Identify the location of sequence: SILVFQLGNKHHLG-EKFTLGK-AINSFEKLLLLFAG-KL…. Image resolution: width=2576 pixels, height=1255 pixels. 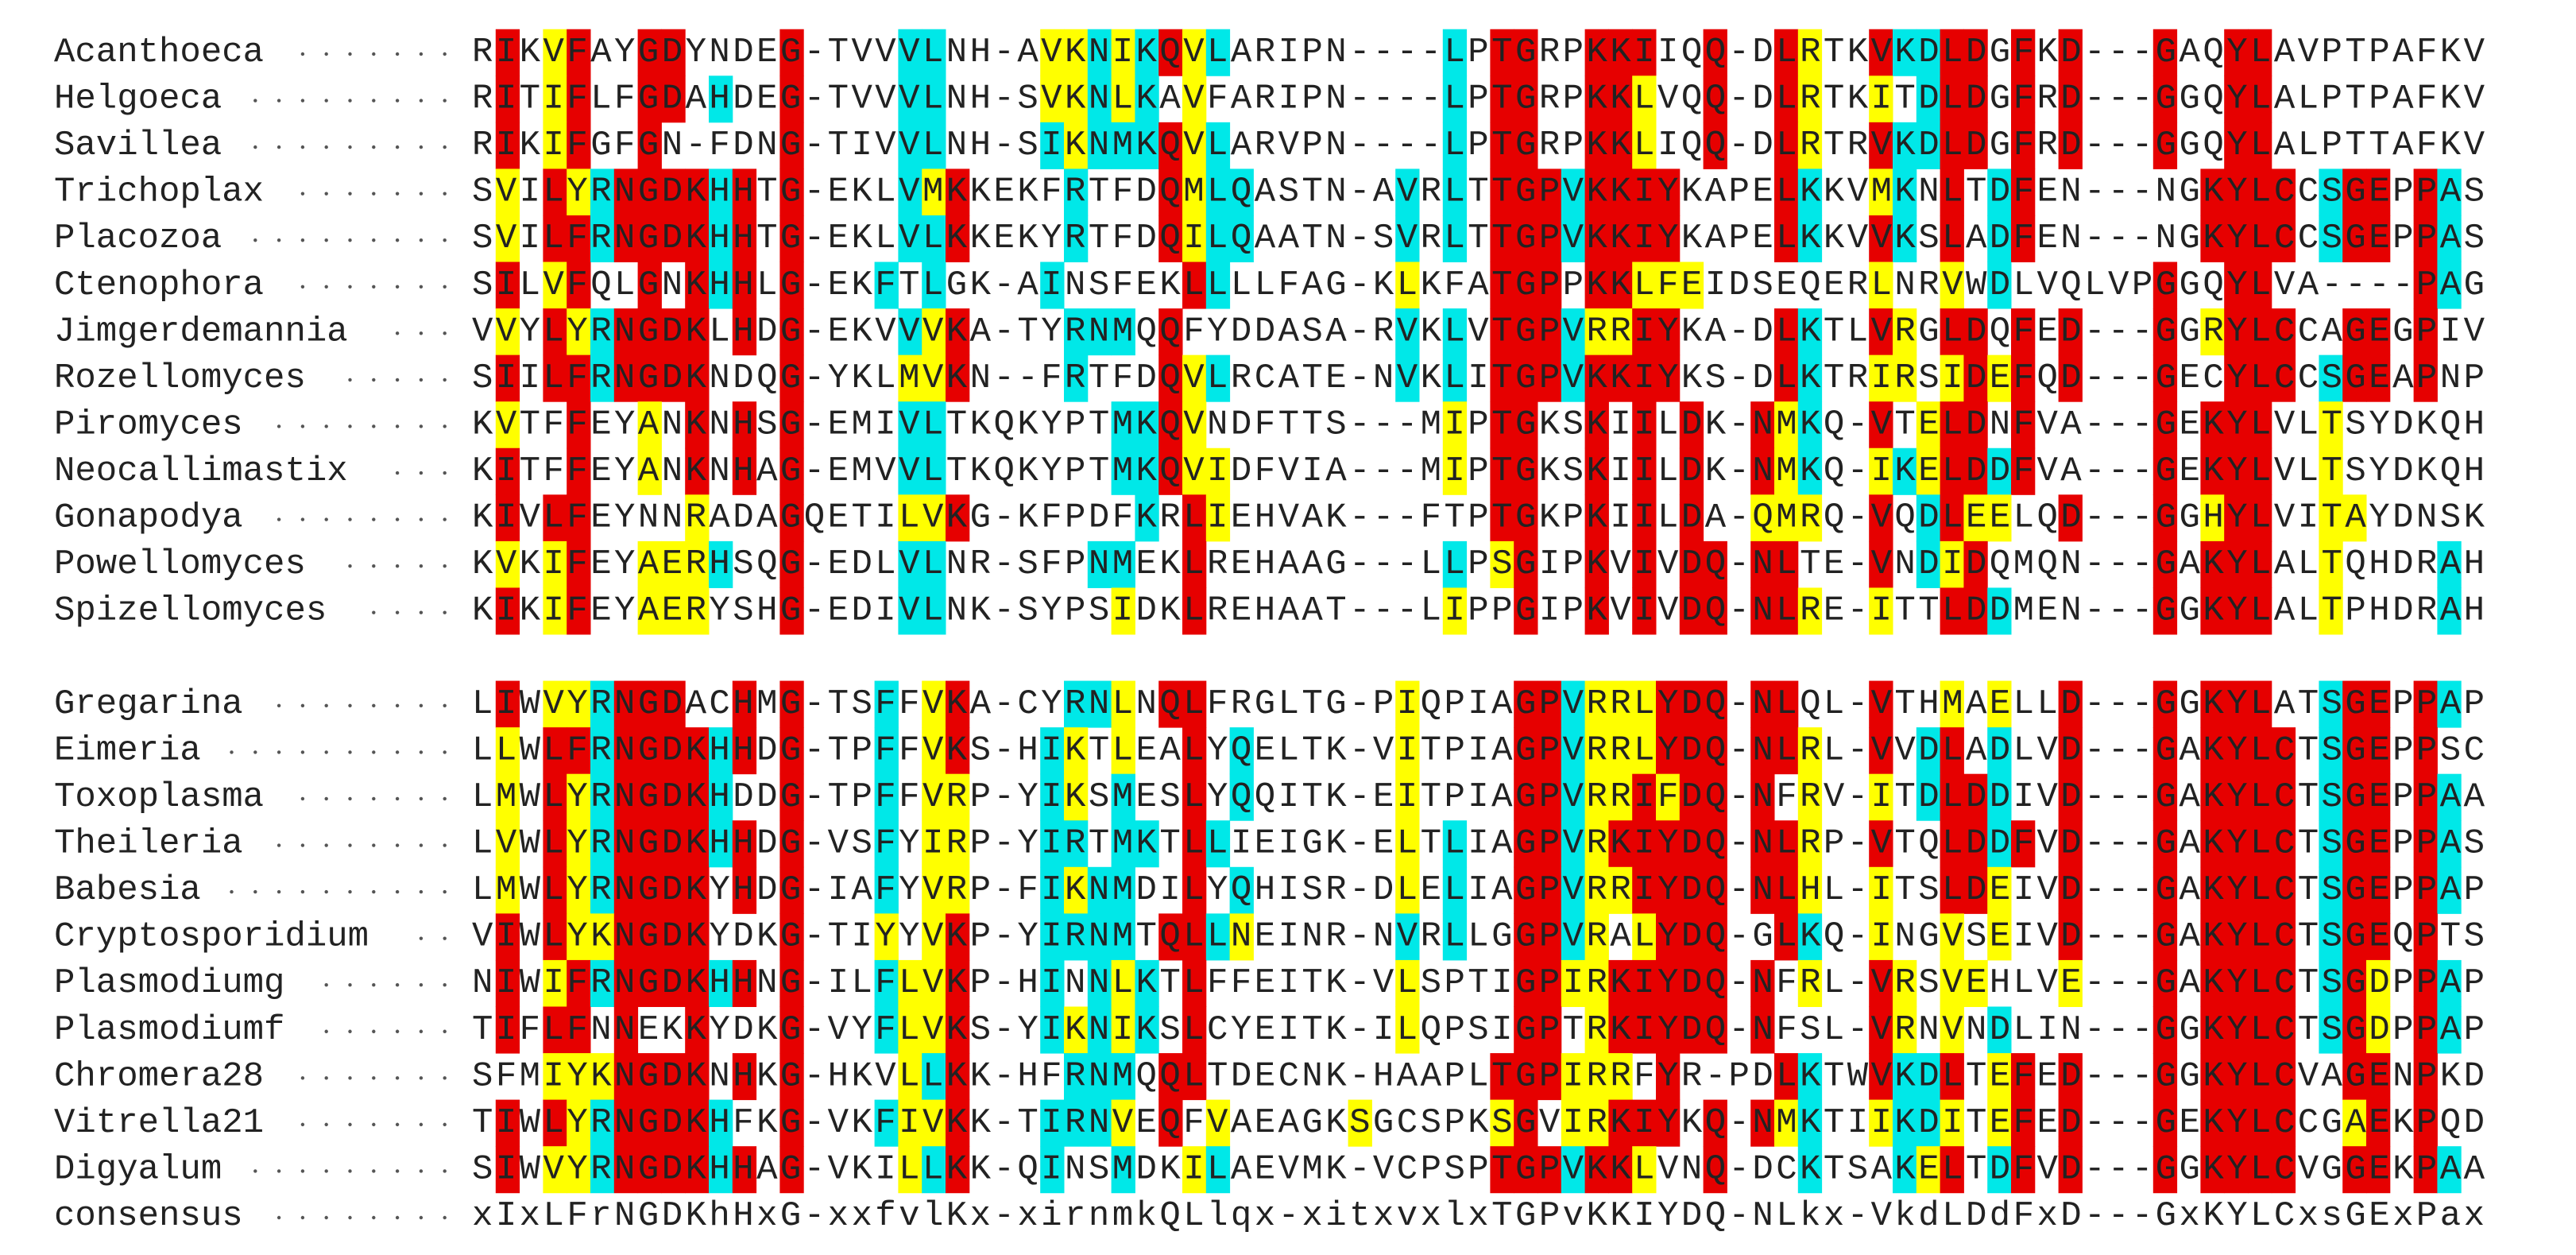
(1479, 285).